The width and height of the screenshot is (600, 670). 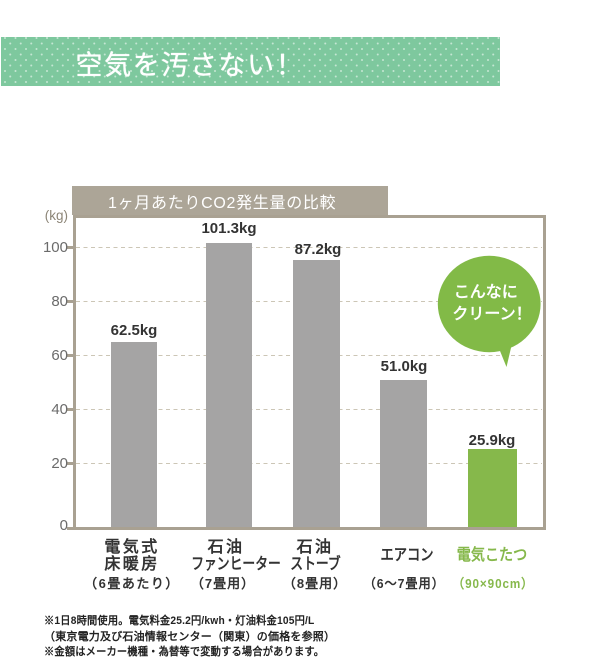 I want to click on svg-text: クリーン！, so click(x=491, y=314).